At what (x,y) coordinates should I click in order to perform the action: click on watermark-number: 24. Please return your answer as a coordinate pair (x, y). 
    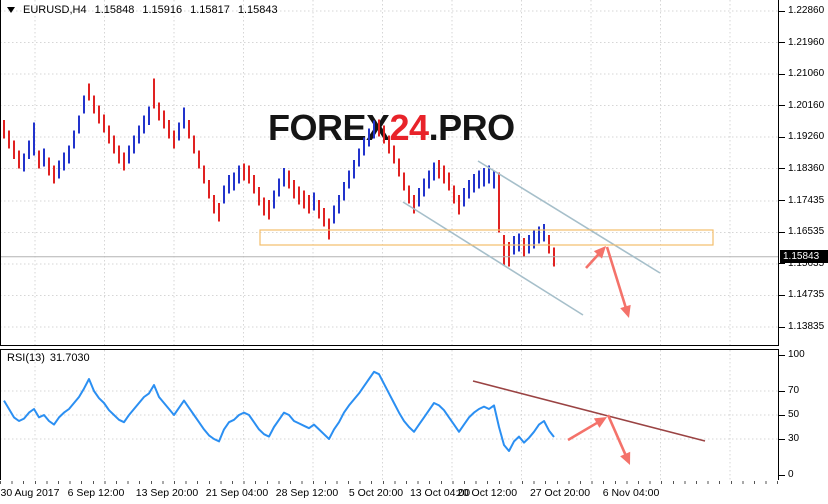
    Looking at the image, I should click on (410, 127).